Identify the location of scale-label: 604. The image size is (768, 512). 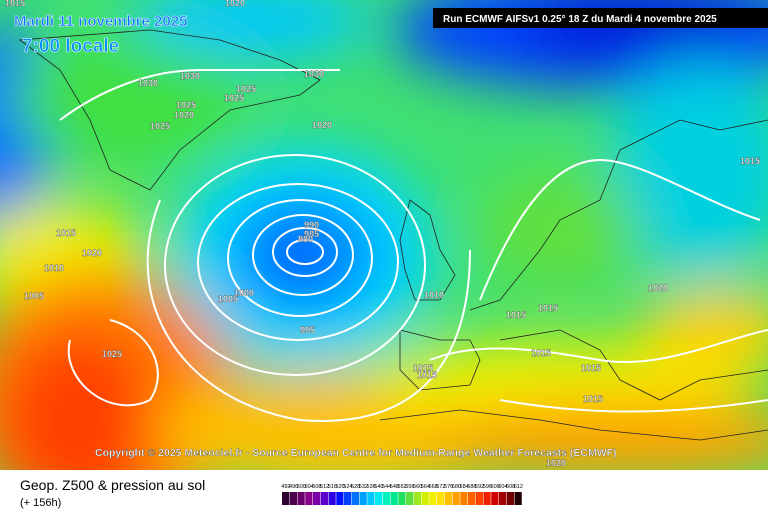
(502, 487).